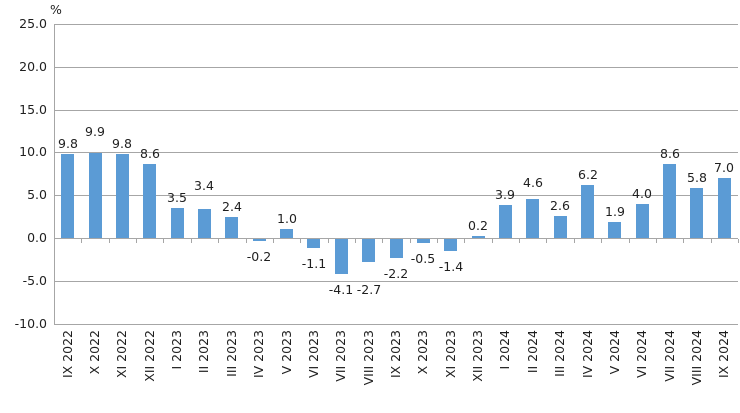 The image size is (740, 413). I want to click on x-axis-category-label-text: III 2023, so click(231, 353).